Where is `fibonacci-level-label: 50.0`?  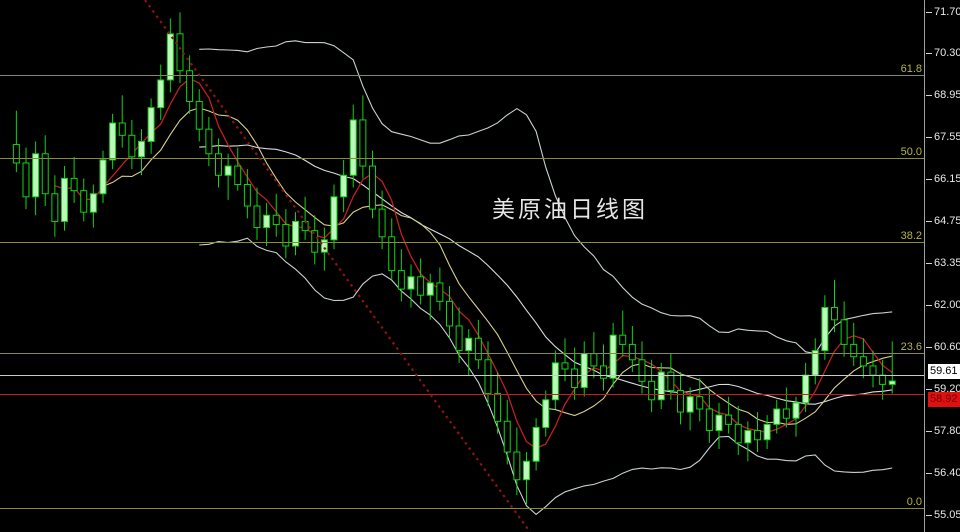 fibonacci-level-label: 50.0 is located at coordinates (911, 152).